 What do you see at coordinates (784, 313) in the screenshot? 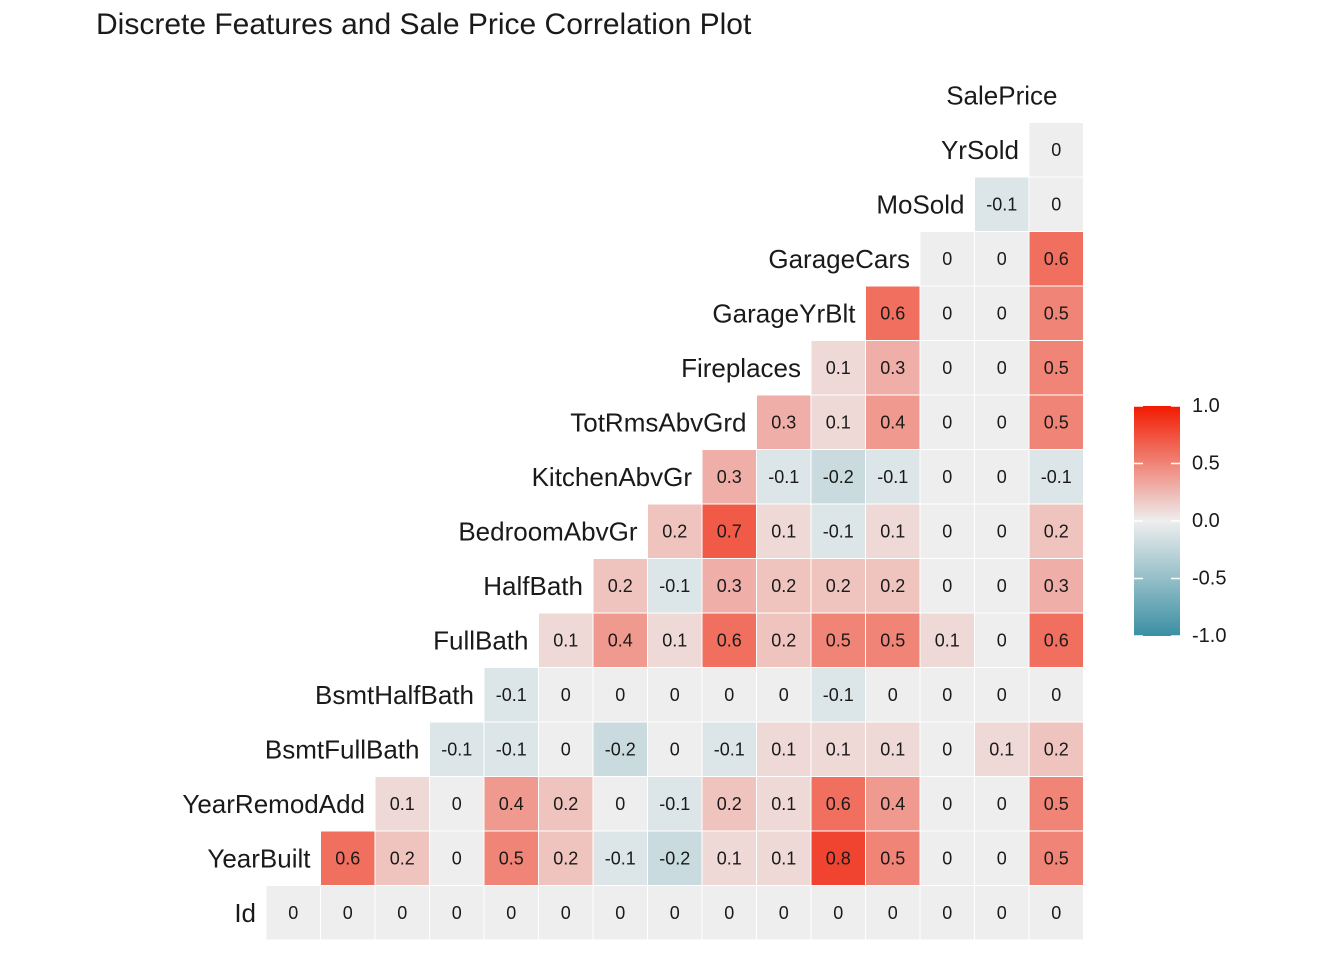
I see `variable-label: GarageYrBlt` at bounding box center [784, 313].